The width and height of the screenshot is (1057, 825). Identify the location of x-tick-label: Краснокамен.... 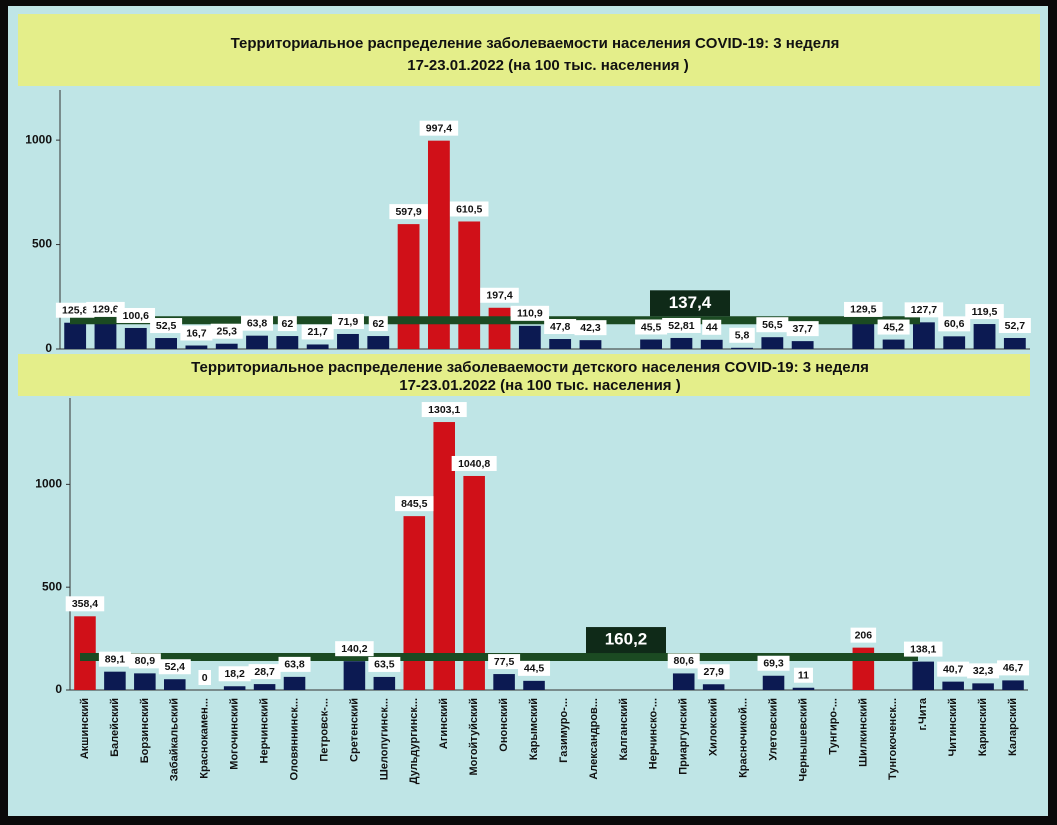
(205, 738).